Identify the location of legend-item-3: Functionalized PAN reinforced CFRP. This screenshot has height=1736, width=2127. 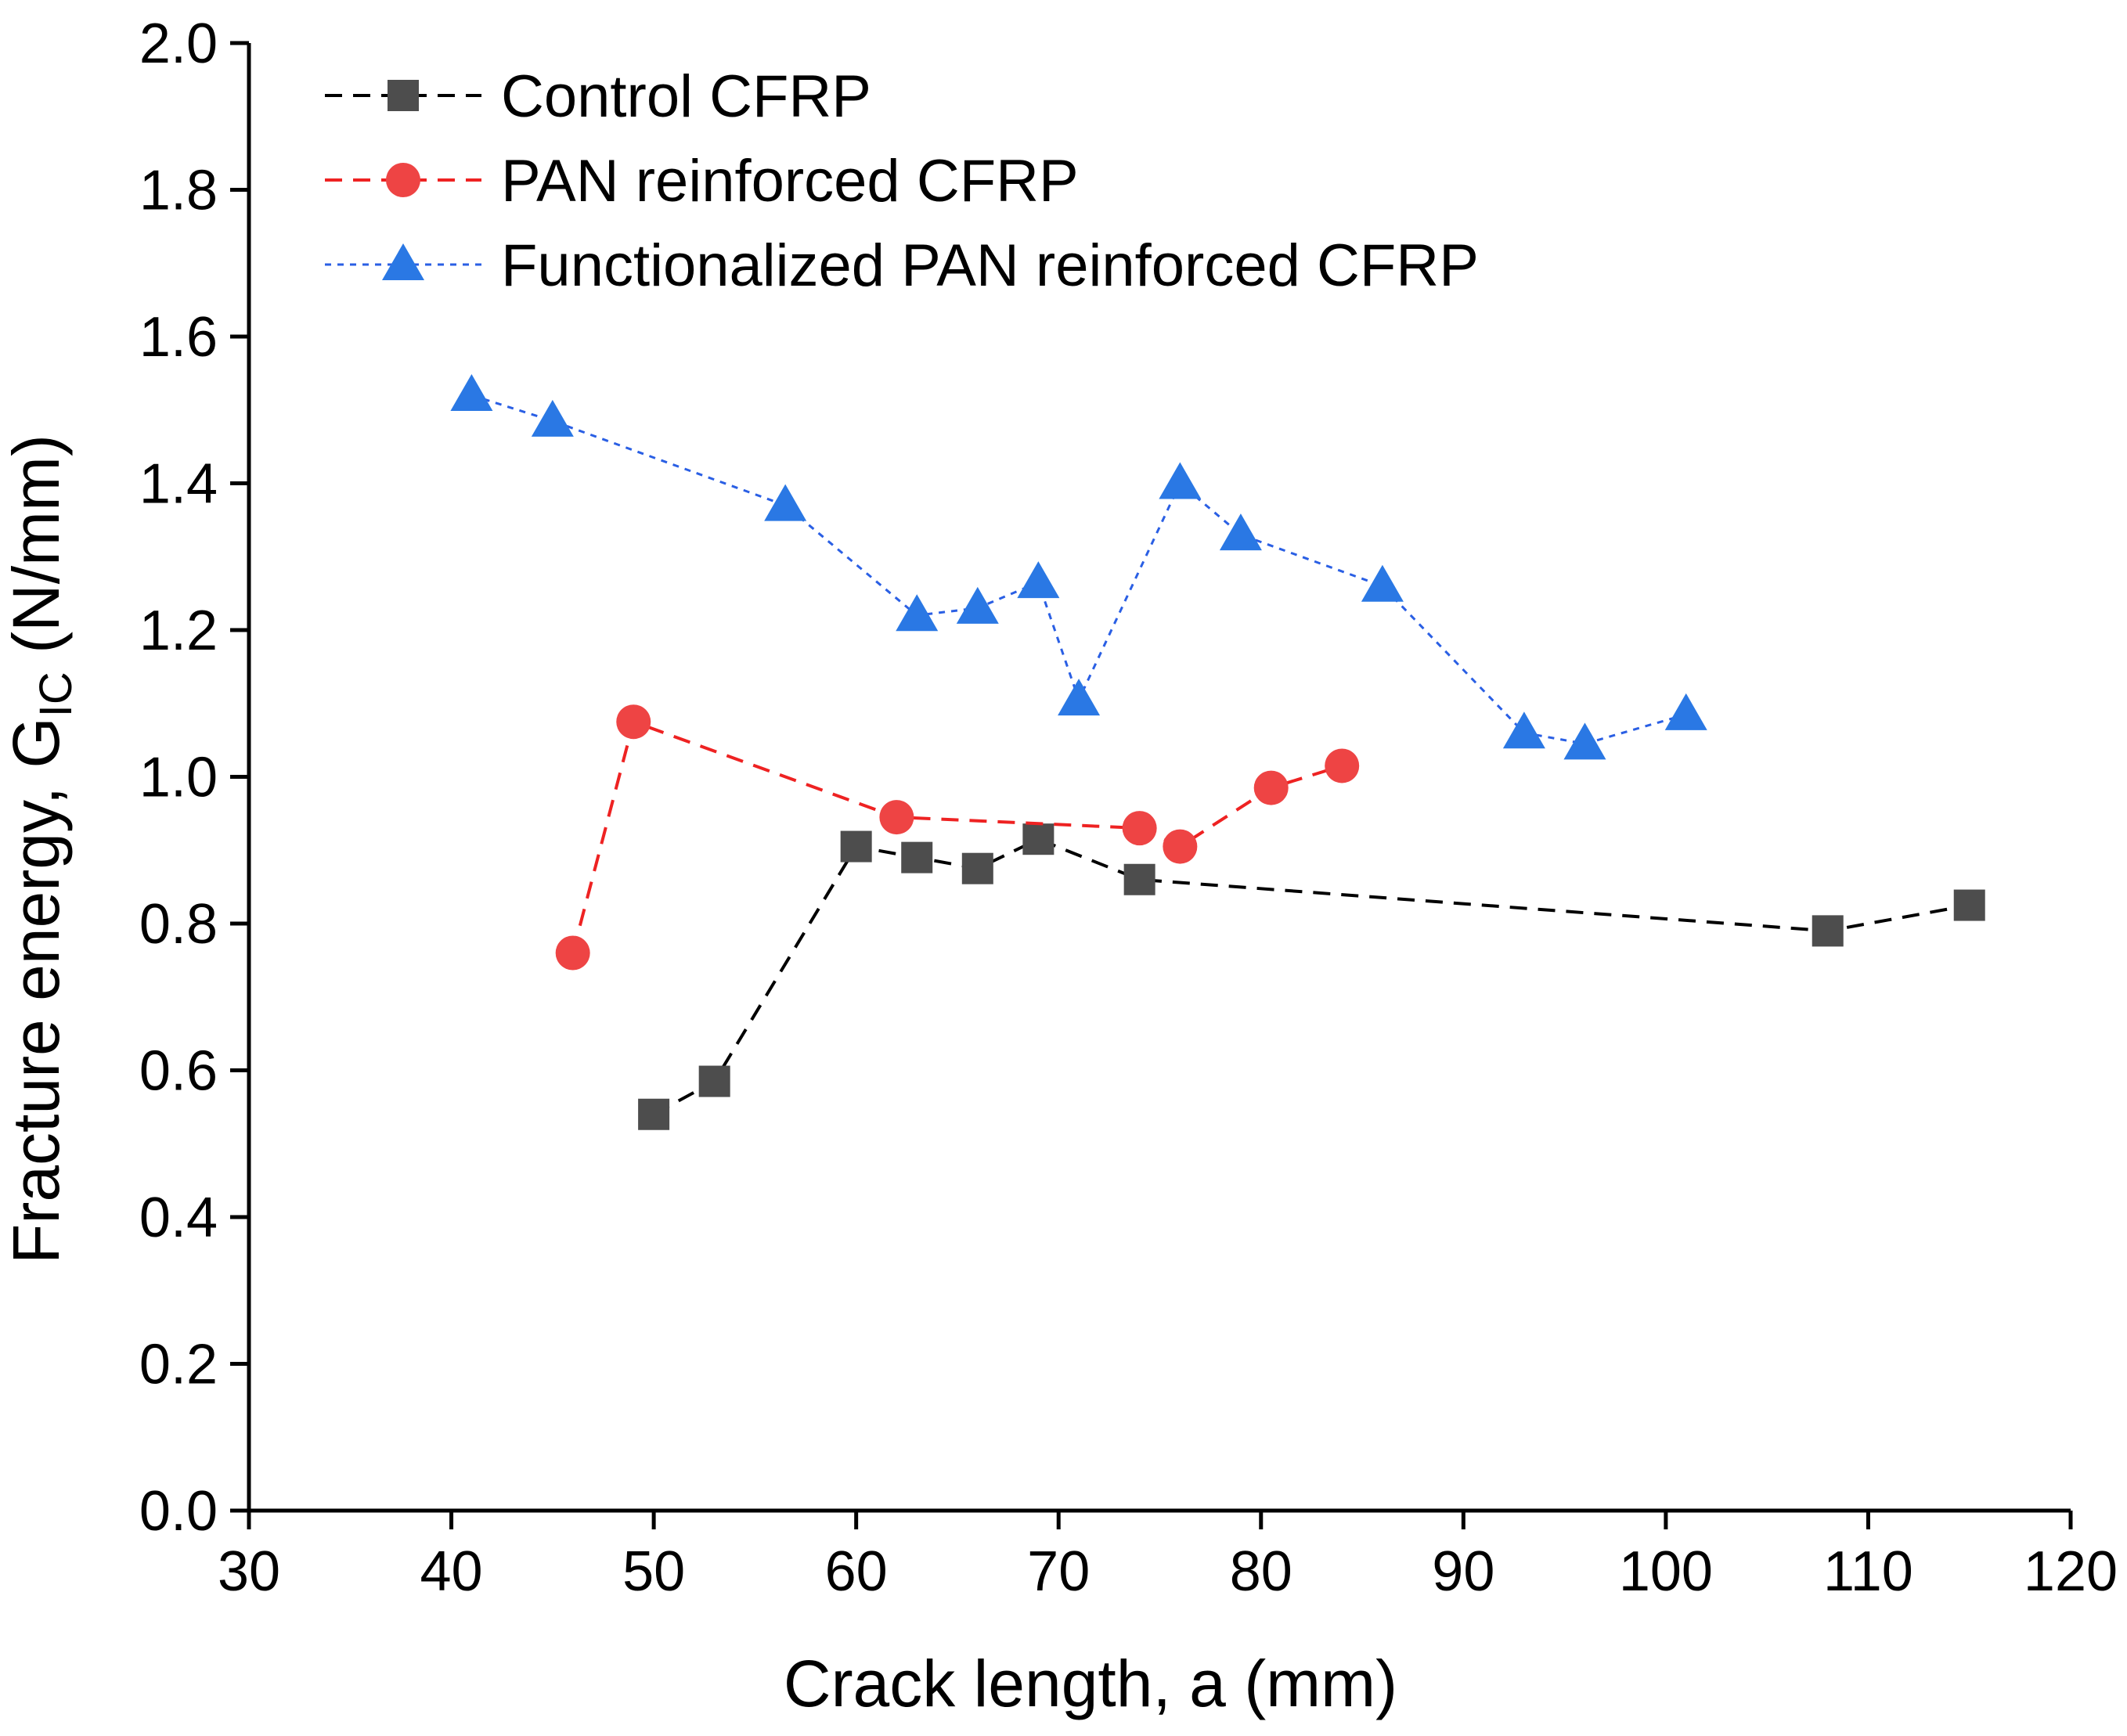
(902, 266).